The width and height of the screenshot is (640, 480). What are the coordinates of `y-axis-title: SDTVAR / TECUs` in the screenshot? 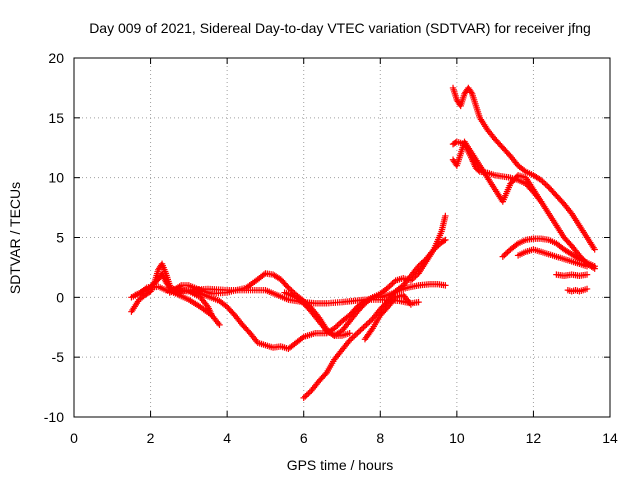 It's located at (15, 238).